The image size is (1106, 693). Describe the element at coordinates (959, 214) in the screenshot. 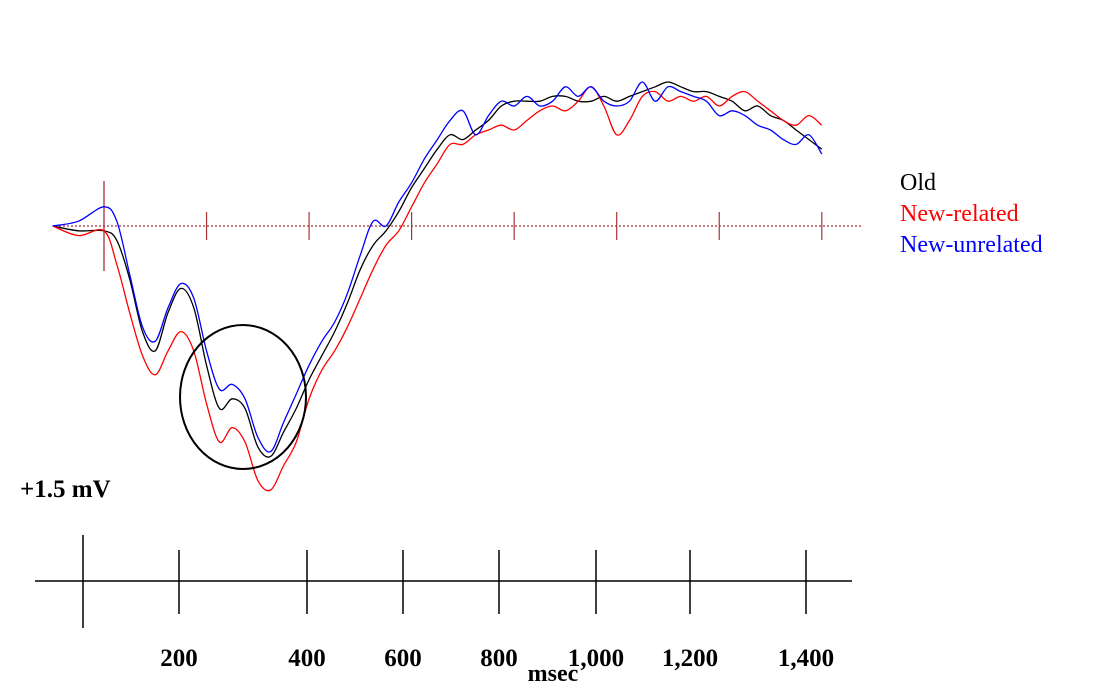

I see `legend-item-new-related: New-related` at that location.